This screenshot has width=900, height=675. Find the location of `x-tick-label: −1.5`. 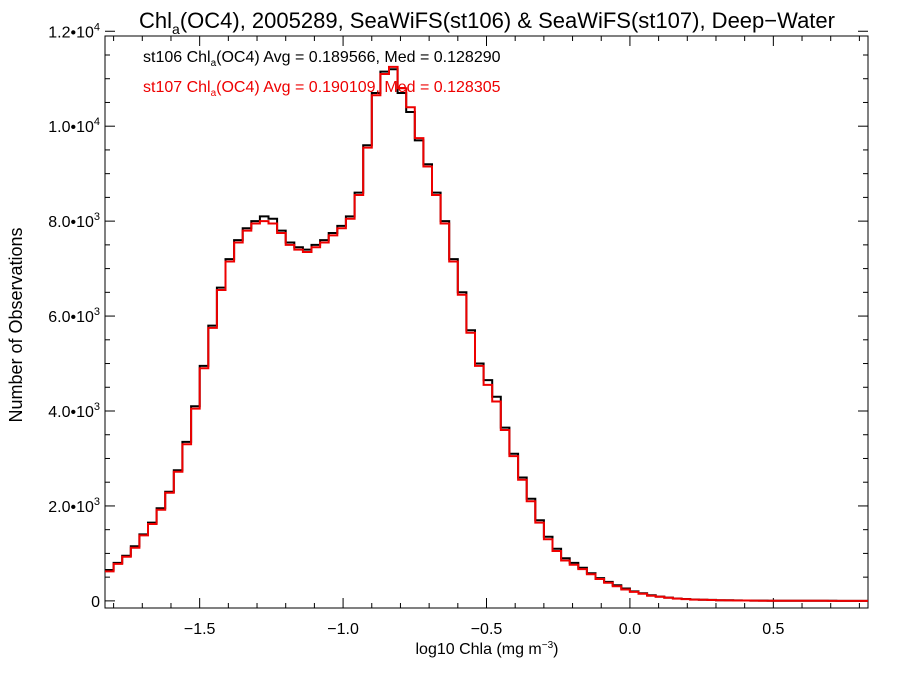

x-tick-label: −1.5 is located at coordinates (200, 629).